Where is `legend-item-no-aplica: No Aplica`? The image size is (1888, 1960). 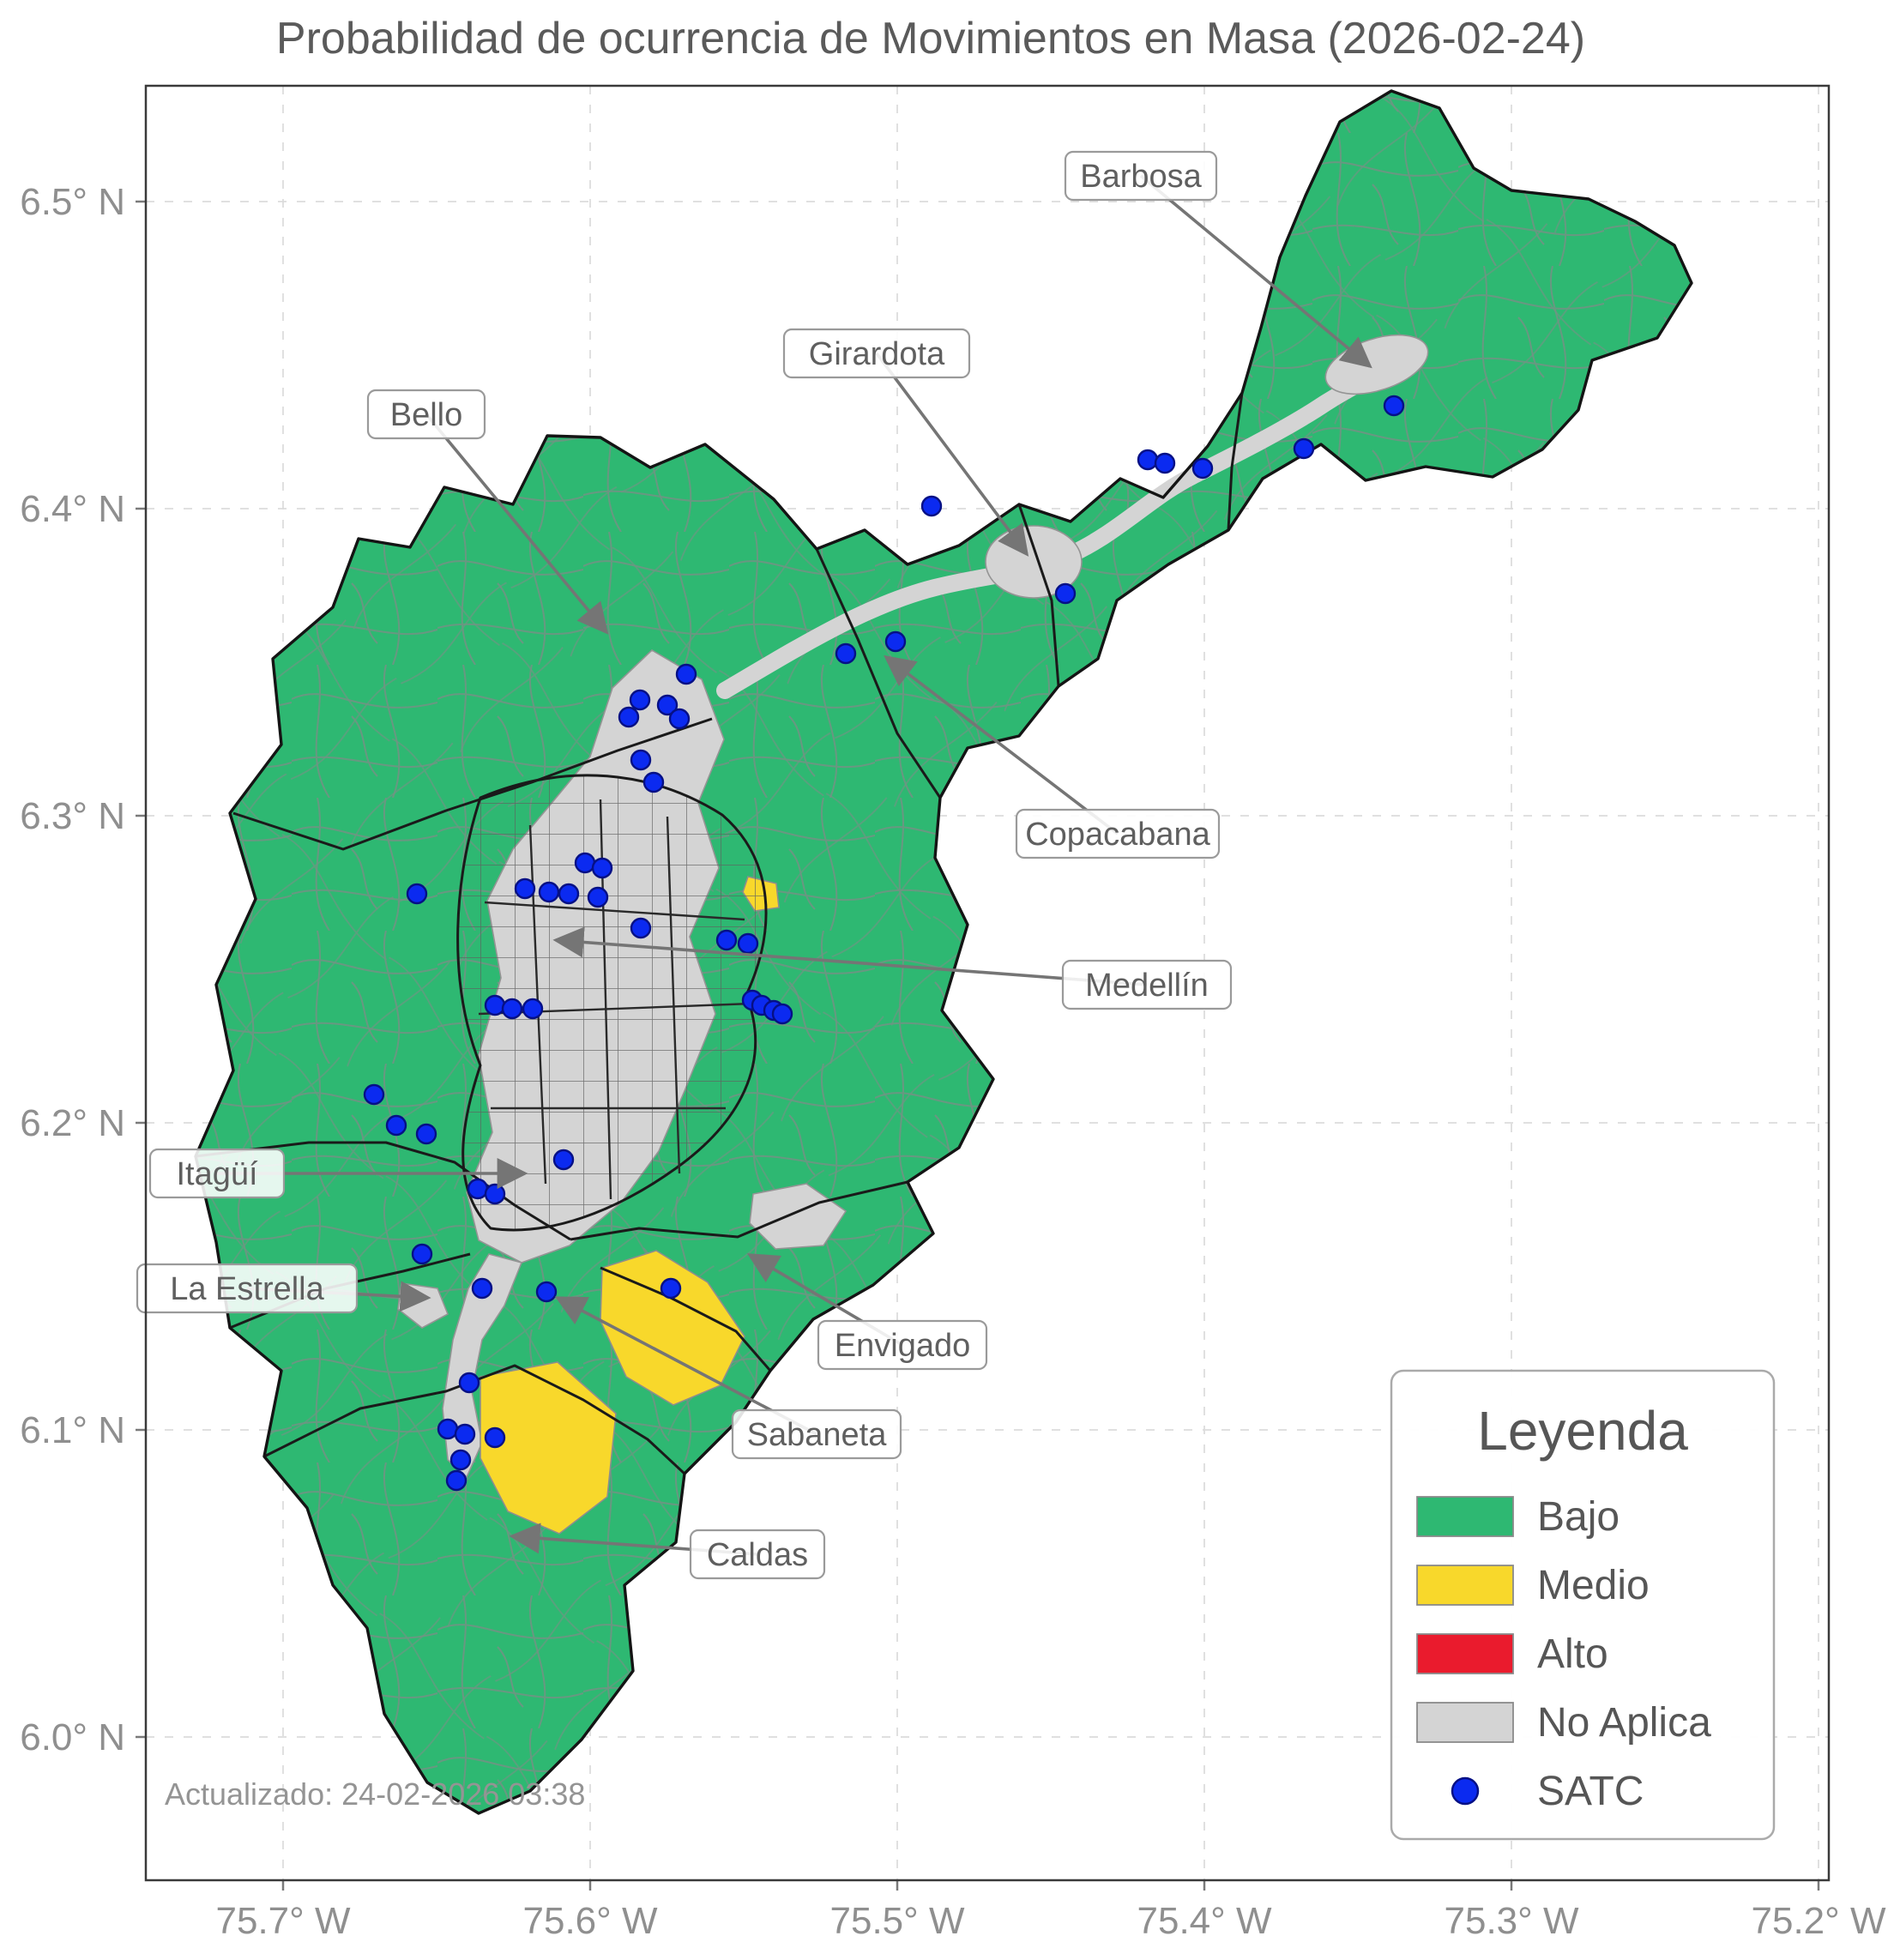
legend-item-no-aplica: No Aplica is located at coordinates (1563, 1723).